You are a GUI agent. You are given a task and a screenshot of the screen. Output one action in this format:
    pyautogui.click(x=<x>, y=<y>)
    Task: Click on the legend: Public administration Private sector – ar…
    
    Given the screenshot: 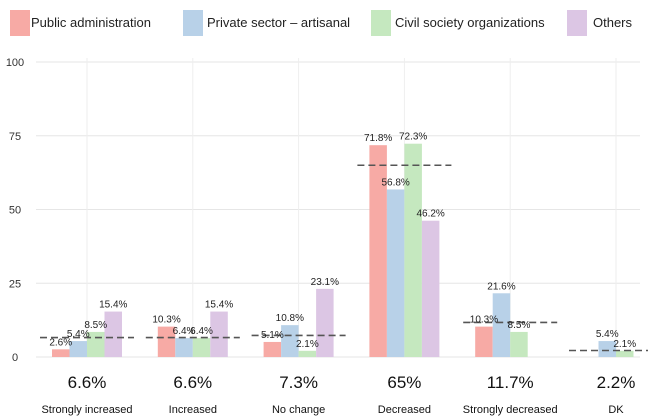 What is the action you would take?
    pyautogui.click(x=321, y=23)
    